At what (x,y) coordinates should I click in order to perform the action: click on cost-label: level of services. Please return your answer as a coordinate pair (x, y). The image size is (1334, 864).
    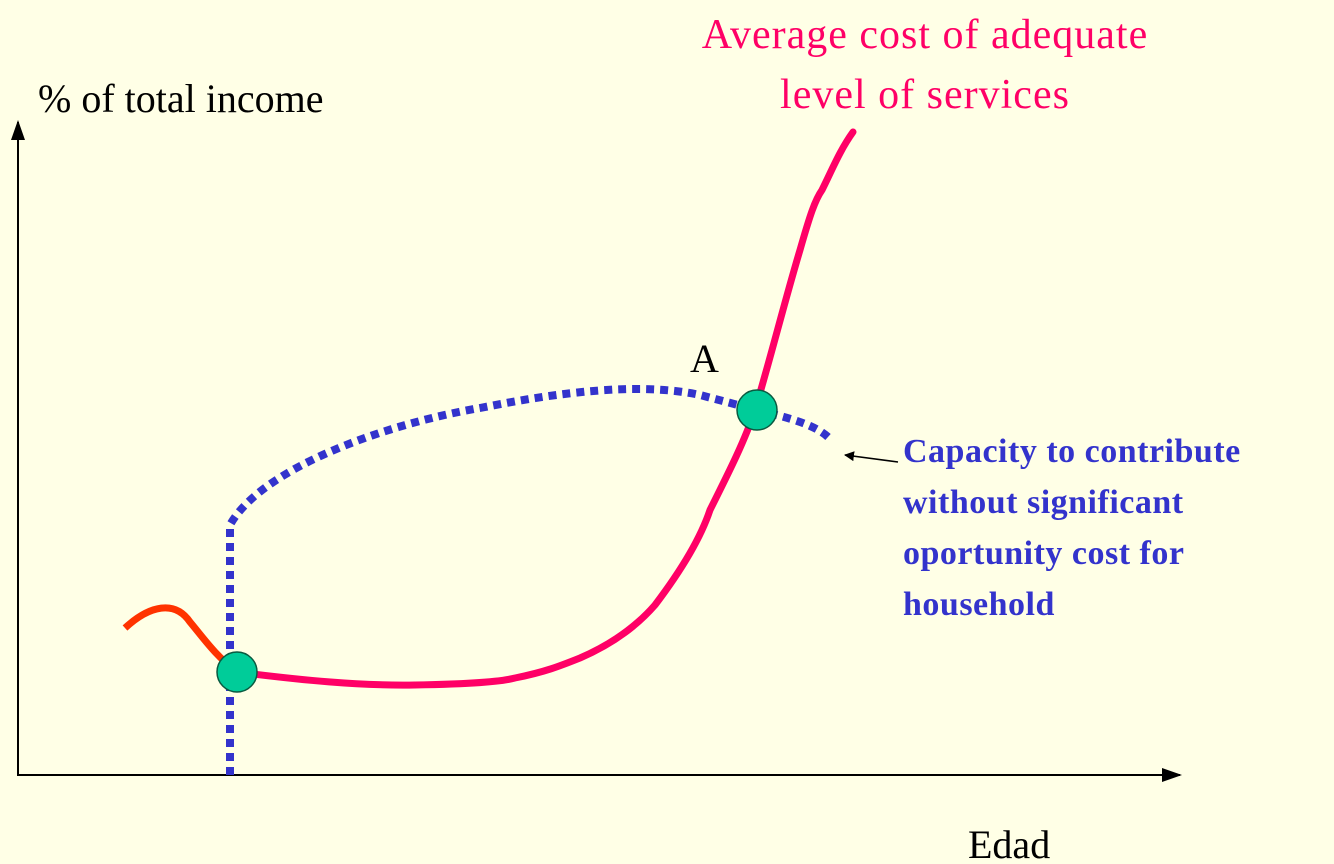
    Looking at the image, I should click on (925, 95).